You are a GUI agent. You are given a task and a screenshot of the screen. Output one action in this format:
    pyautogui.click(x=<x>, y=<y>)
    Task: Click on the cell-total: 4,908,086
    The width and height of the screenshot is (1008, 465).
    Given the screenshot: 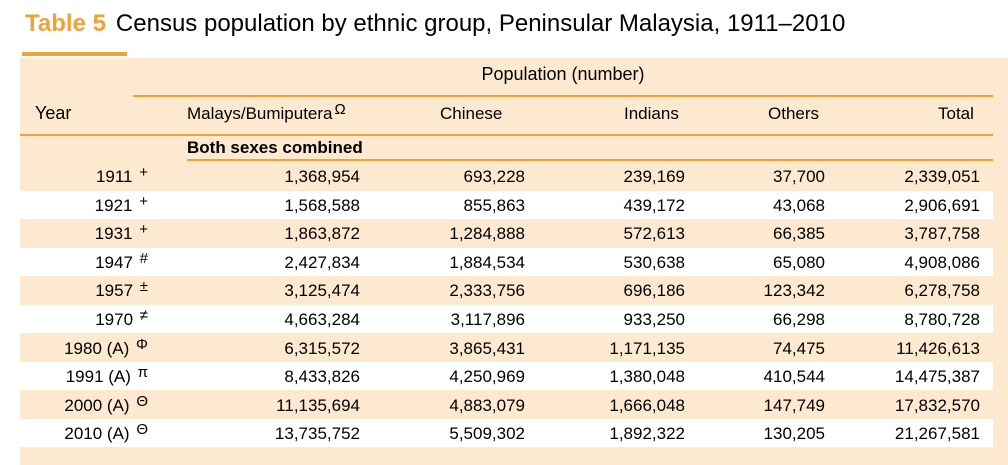 What is the action you would take?
    pyautogui.click(x=942, y=262)
    